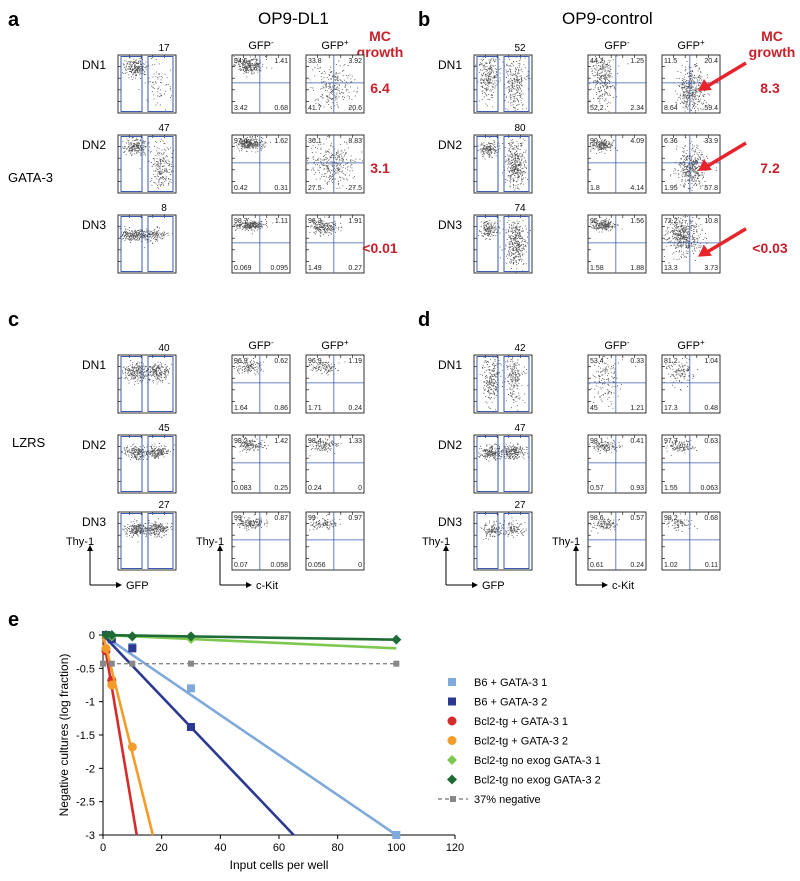  Describe the element at coordinates (132, 747) in the screenshot. I see `marker-circle` at that location.